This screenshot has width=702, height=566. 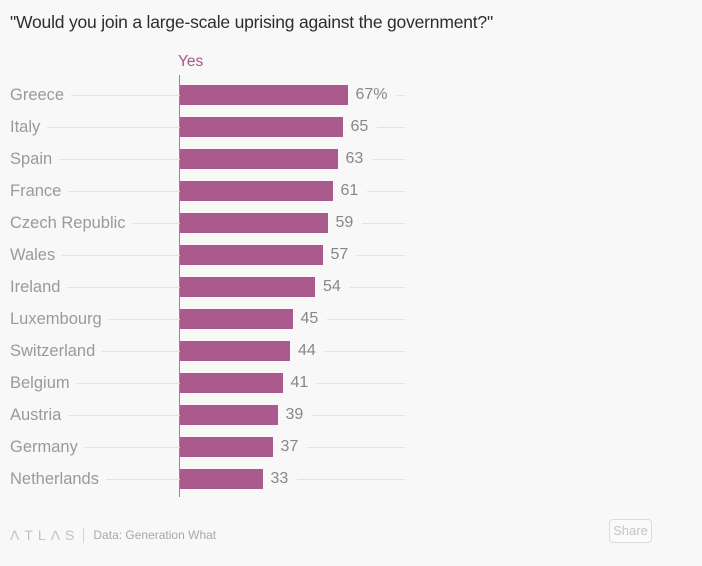 I want to click on chart-row: Luxembourg 45, so click(x=207, y=319).